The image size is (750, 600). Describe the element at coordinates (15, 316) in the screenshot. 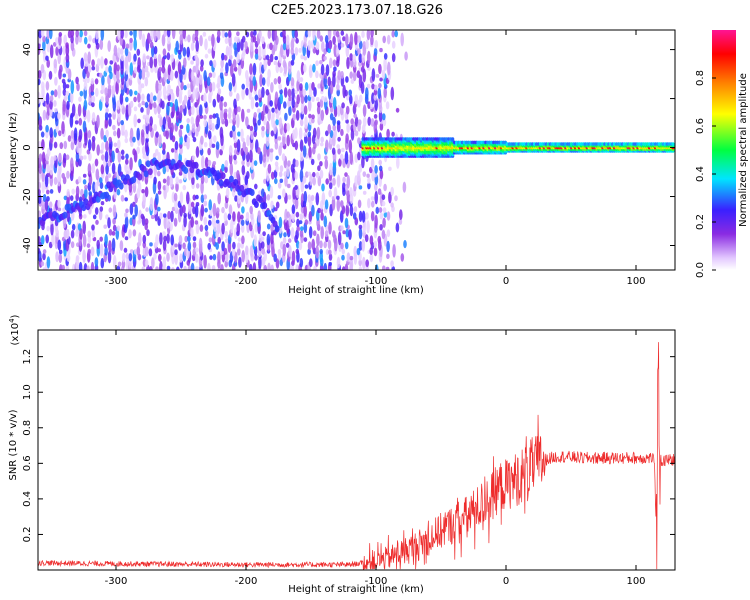

I see `snr-multiplier-close: )` at that location.